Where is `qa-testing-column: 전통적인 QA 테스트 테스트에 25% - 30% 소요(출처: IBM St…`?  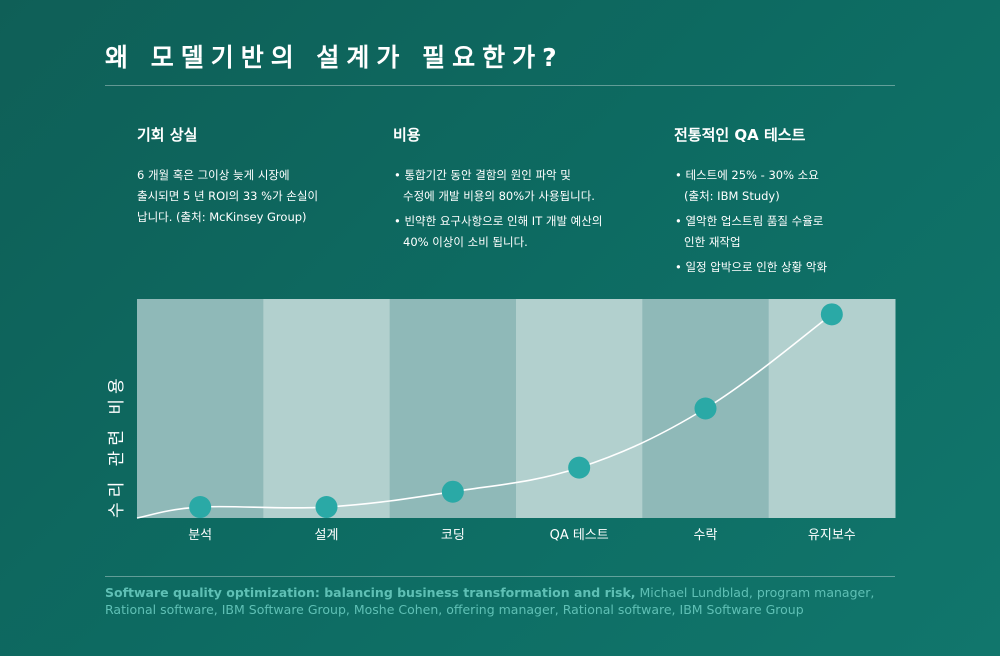 qa-testing-column: 전통적인 QA 테스트 테스트에 25% - 30% 소요(출처: IBM St… is located at coordinates (784, 203).